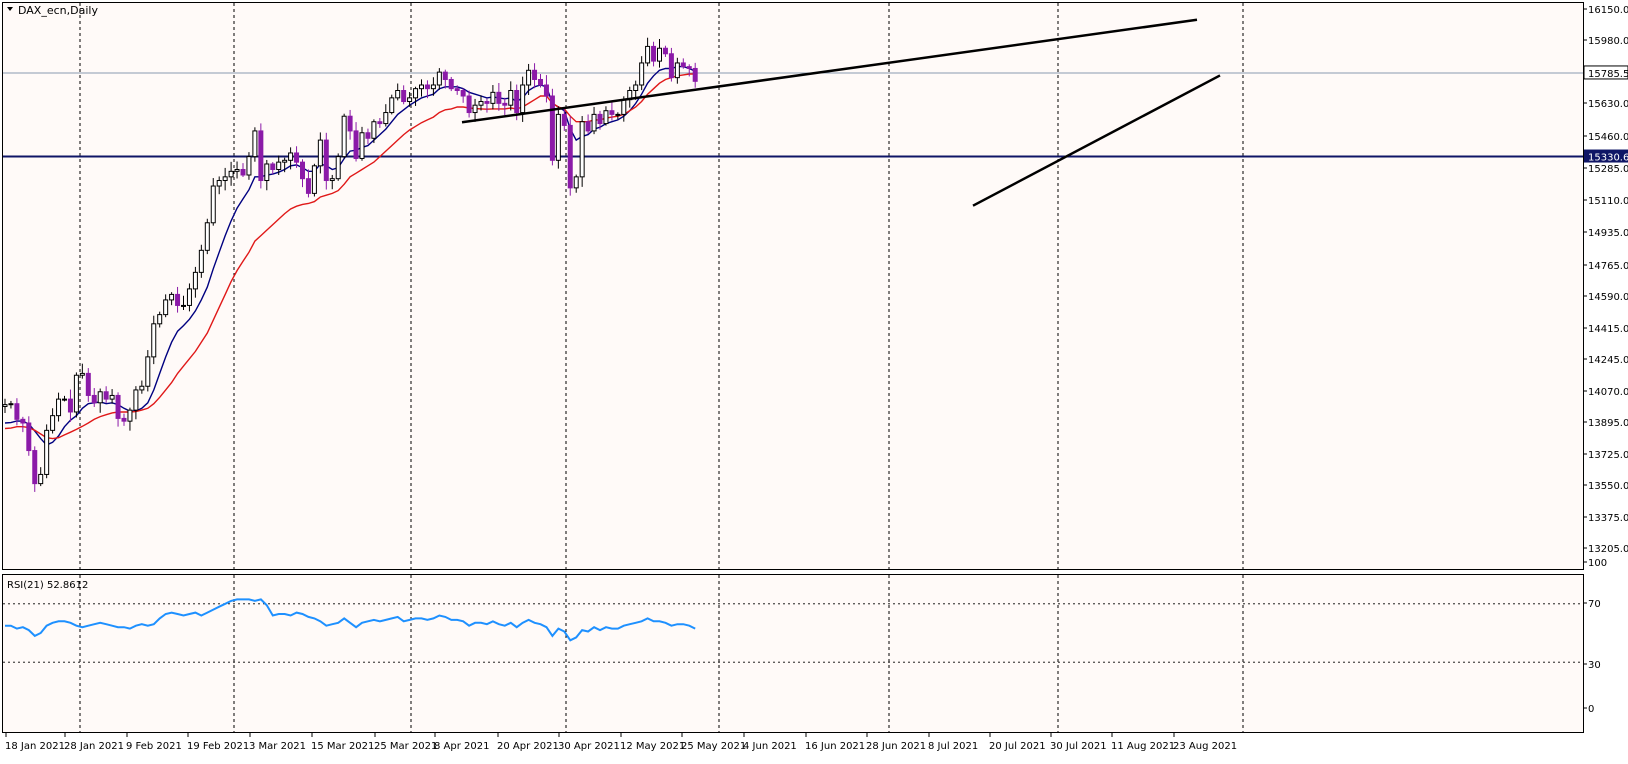  What do you see at coordinates (528, 746) in the screenshot?
I see `x-tick-label: 20 Apr 2021` at bounding box center [528, 746].